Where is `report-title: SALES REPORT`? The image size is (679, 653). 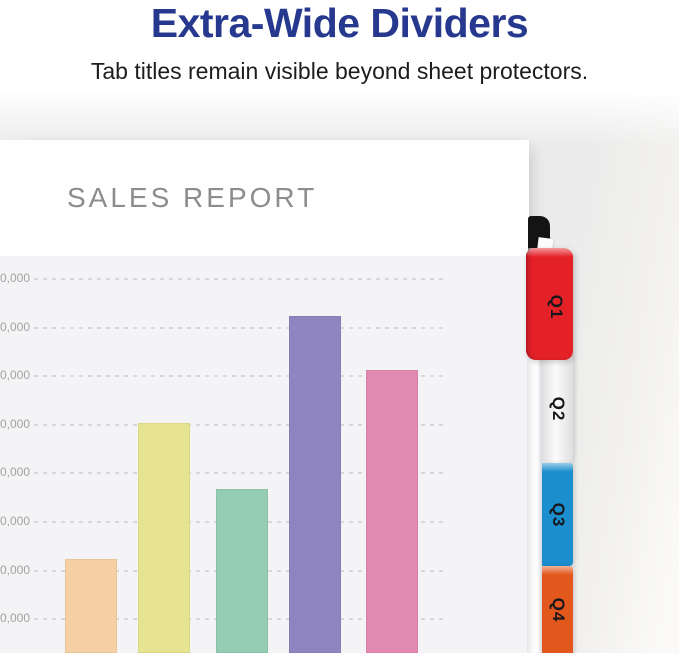
report-title: SALES REPORT is located at coordinates (192, 197).